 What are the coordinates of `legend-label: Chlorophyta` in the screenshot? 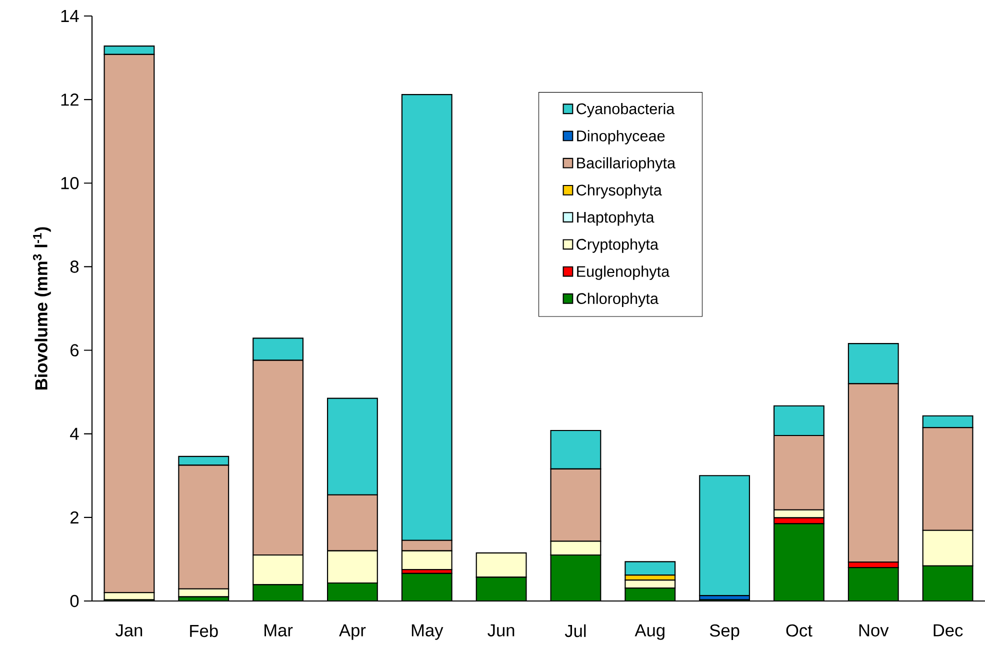 It's located at (617, 300).